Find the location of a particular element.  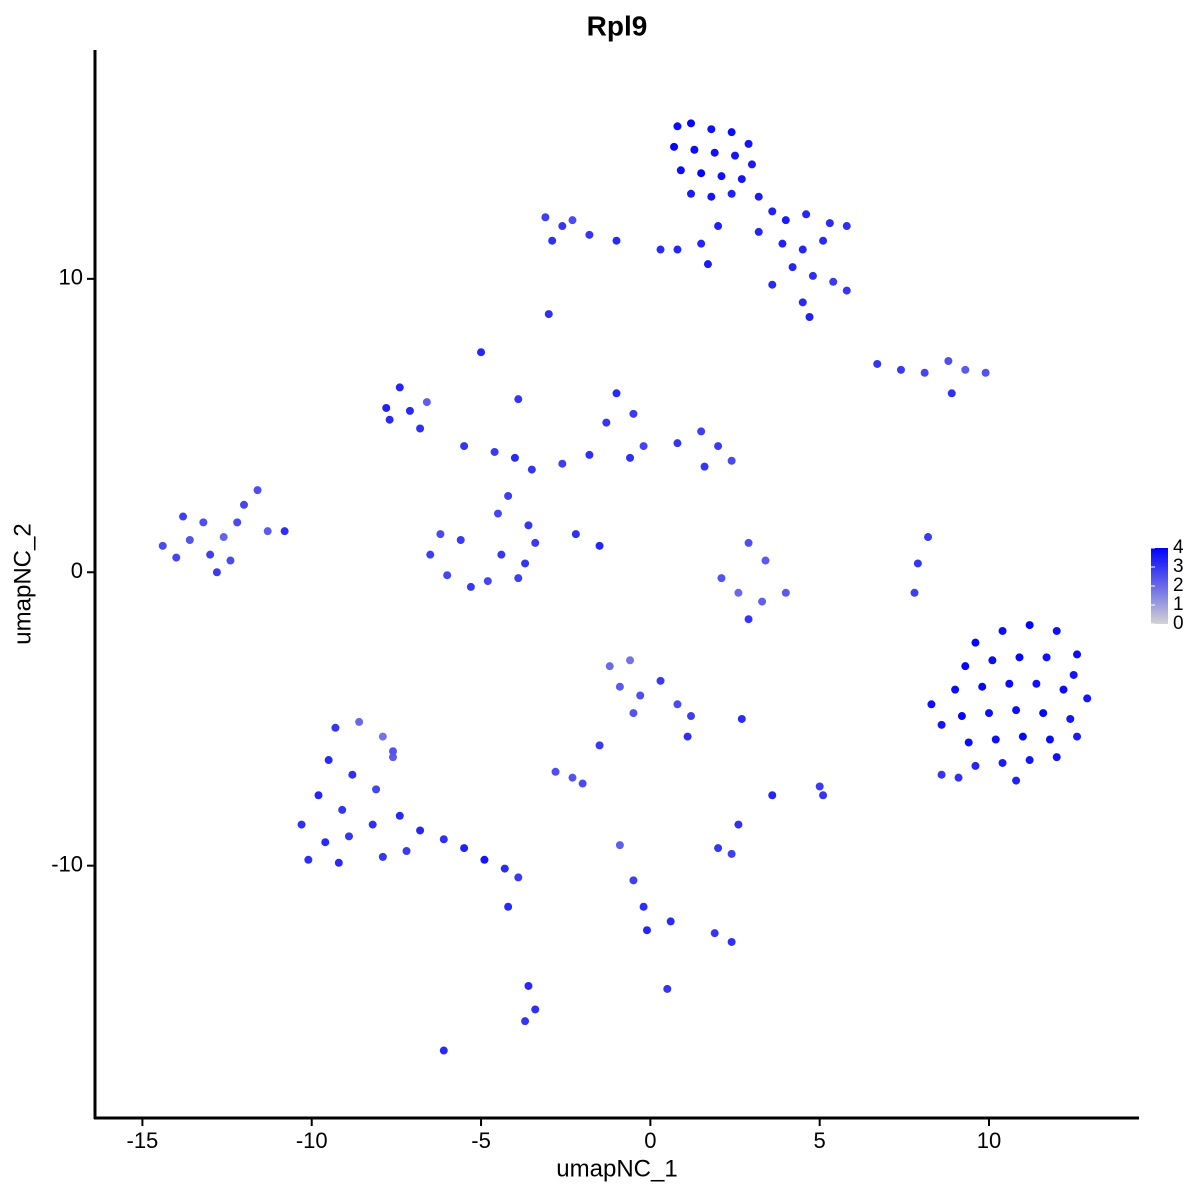

y-axis-label: umapNC_2 is located at coordinates (22, 583).